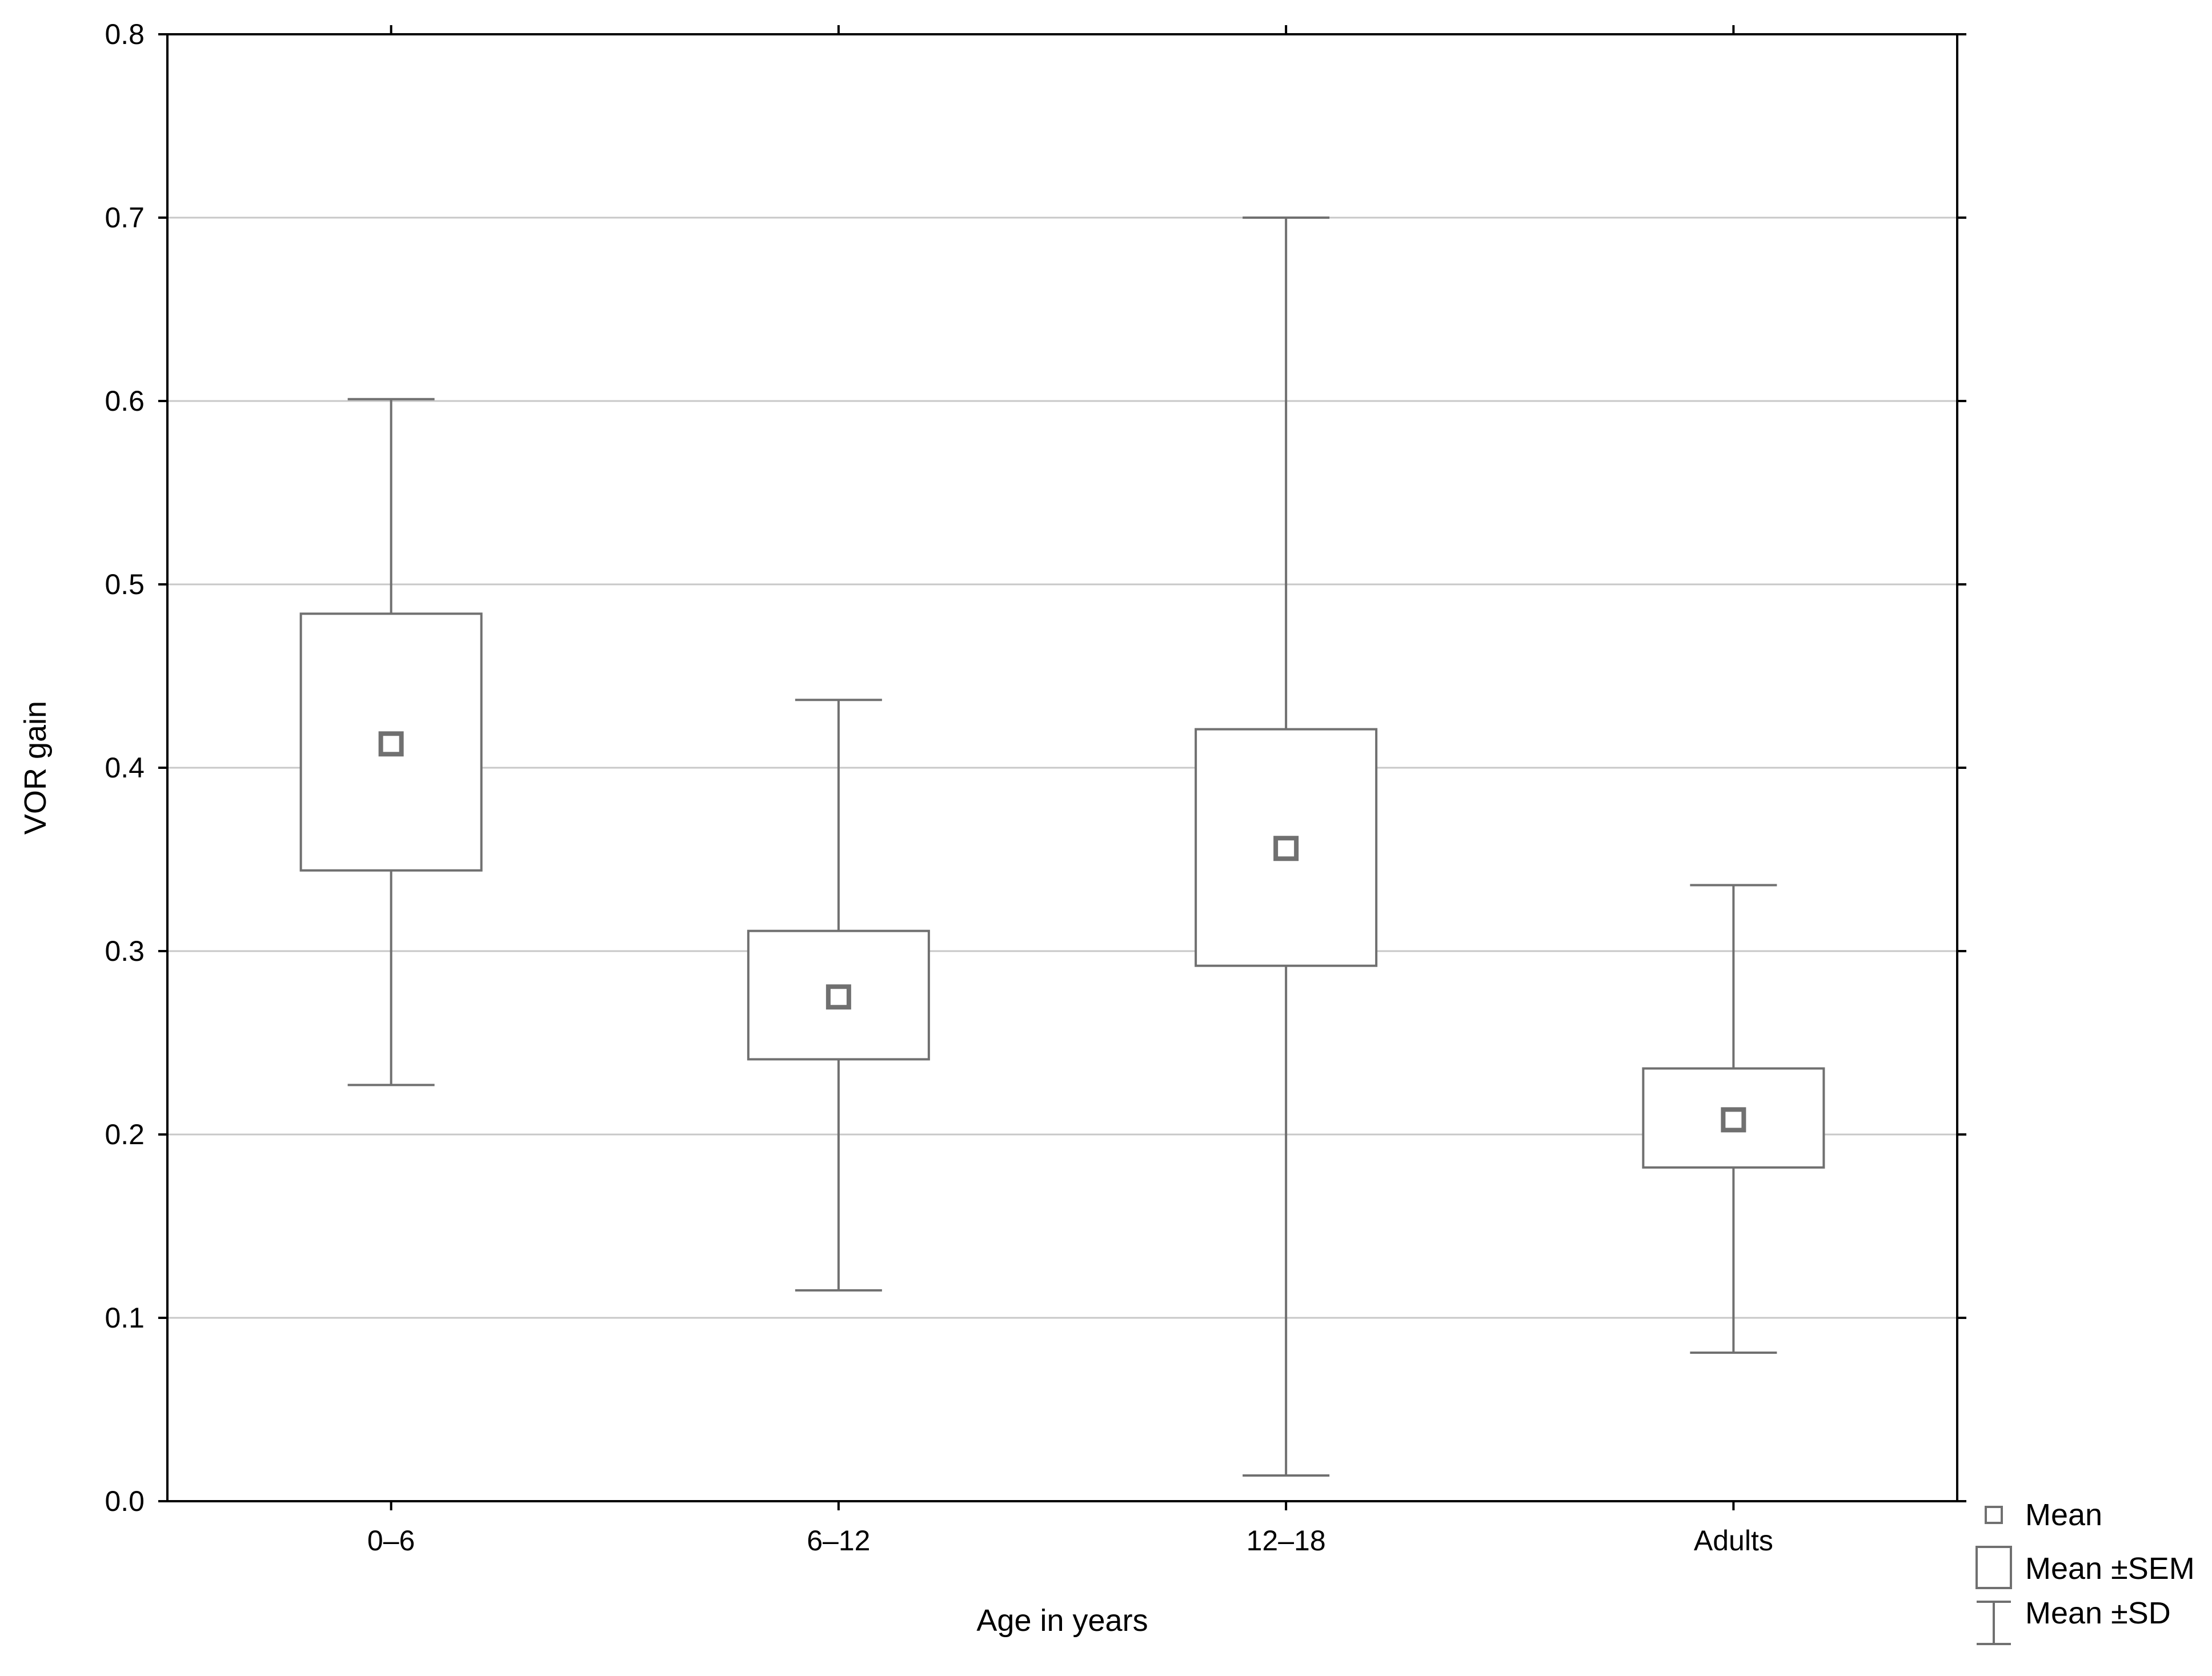 The image size is (2212, 1676). What do you see at coordinates (125, 768) in the screenshot?
I see `y-tick-label: 0.4` at bounding box center [125, 768].